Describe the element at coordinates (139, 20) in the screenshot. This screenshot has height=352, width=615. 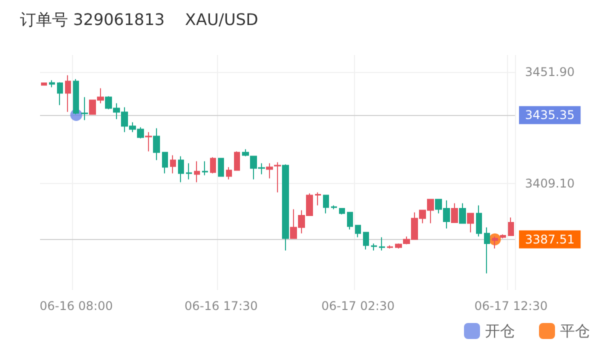
I see `chart-title: 订单号 329061813 XAU/USD` at that location.